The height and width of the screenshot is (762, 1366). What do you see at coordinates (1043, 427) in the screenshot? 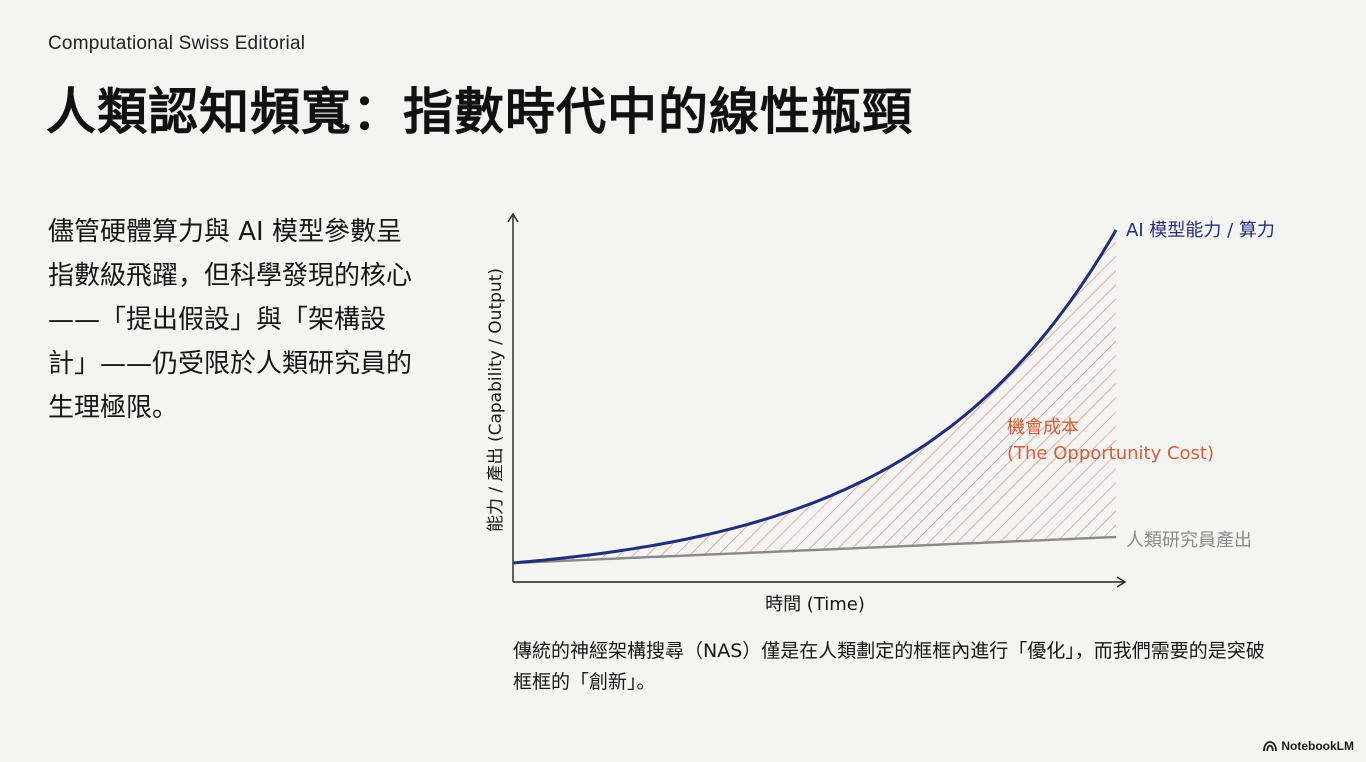
I see `annotation-opportunity-cost-zh: 機會成本` at bounding box center [1043, 427].